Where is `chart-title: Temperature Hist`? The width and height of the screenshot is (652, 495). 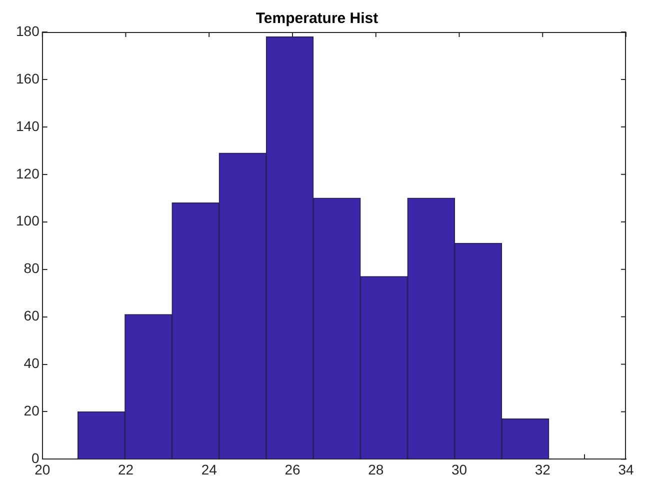 chart-title: Temperature Hist is located at coordinates (317, 19).